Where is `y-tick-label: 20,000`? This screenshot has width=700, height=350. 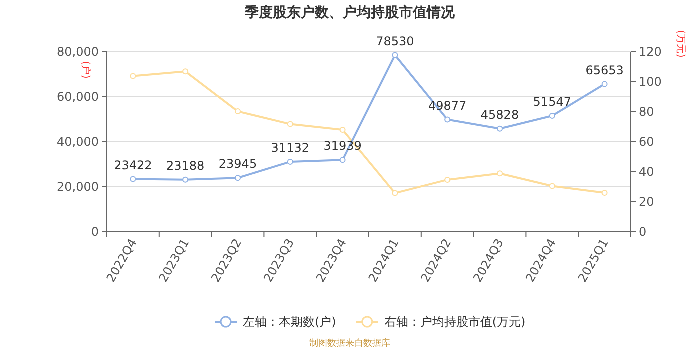
y-tick-label: 20,000 is located at coordinates (78, 187).